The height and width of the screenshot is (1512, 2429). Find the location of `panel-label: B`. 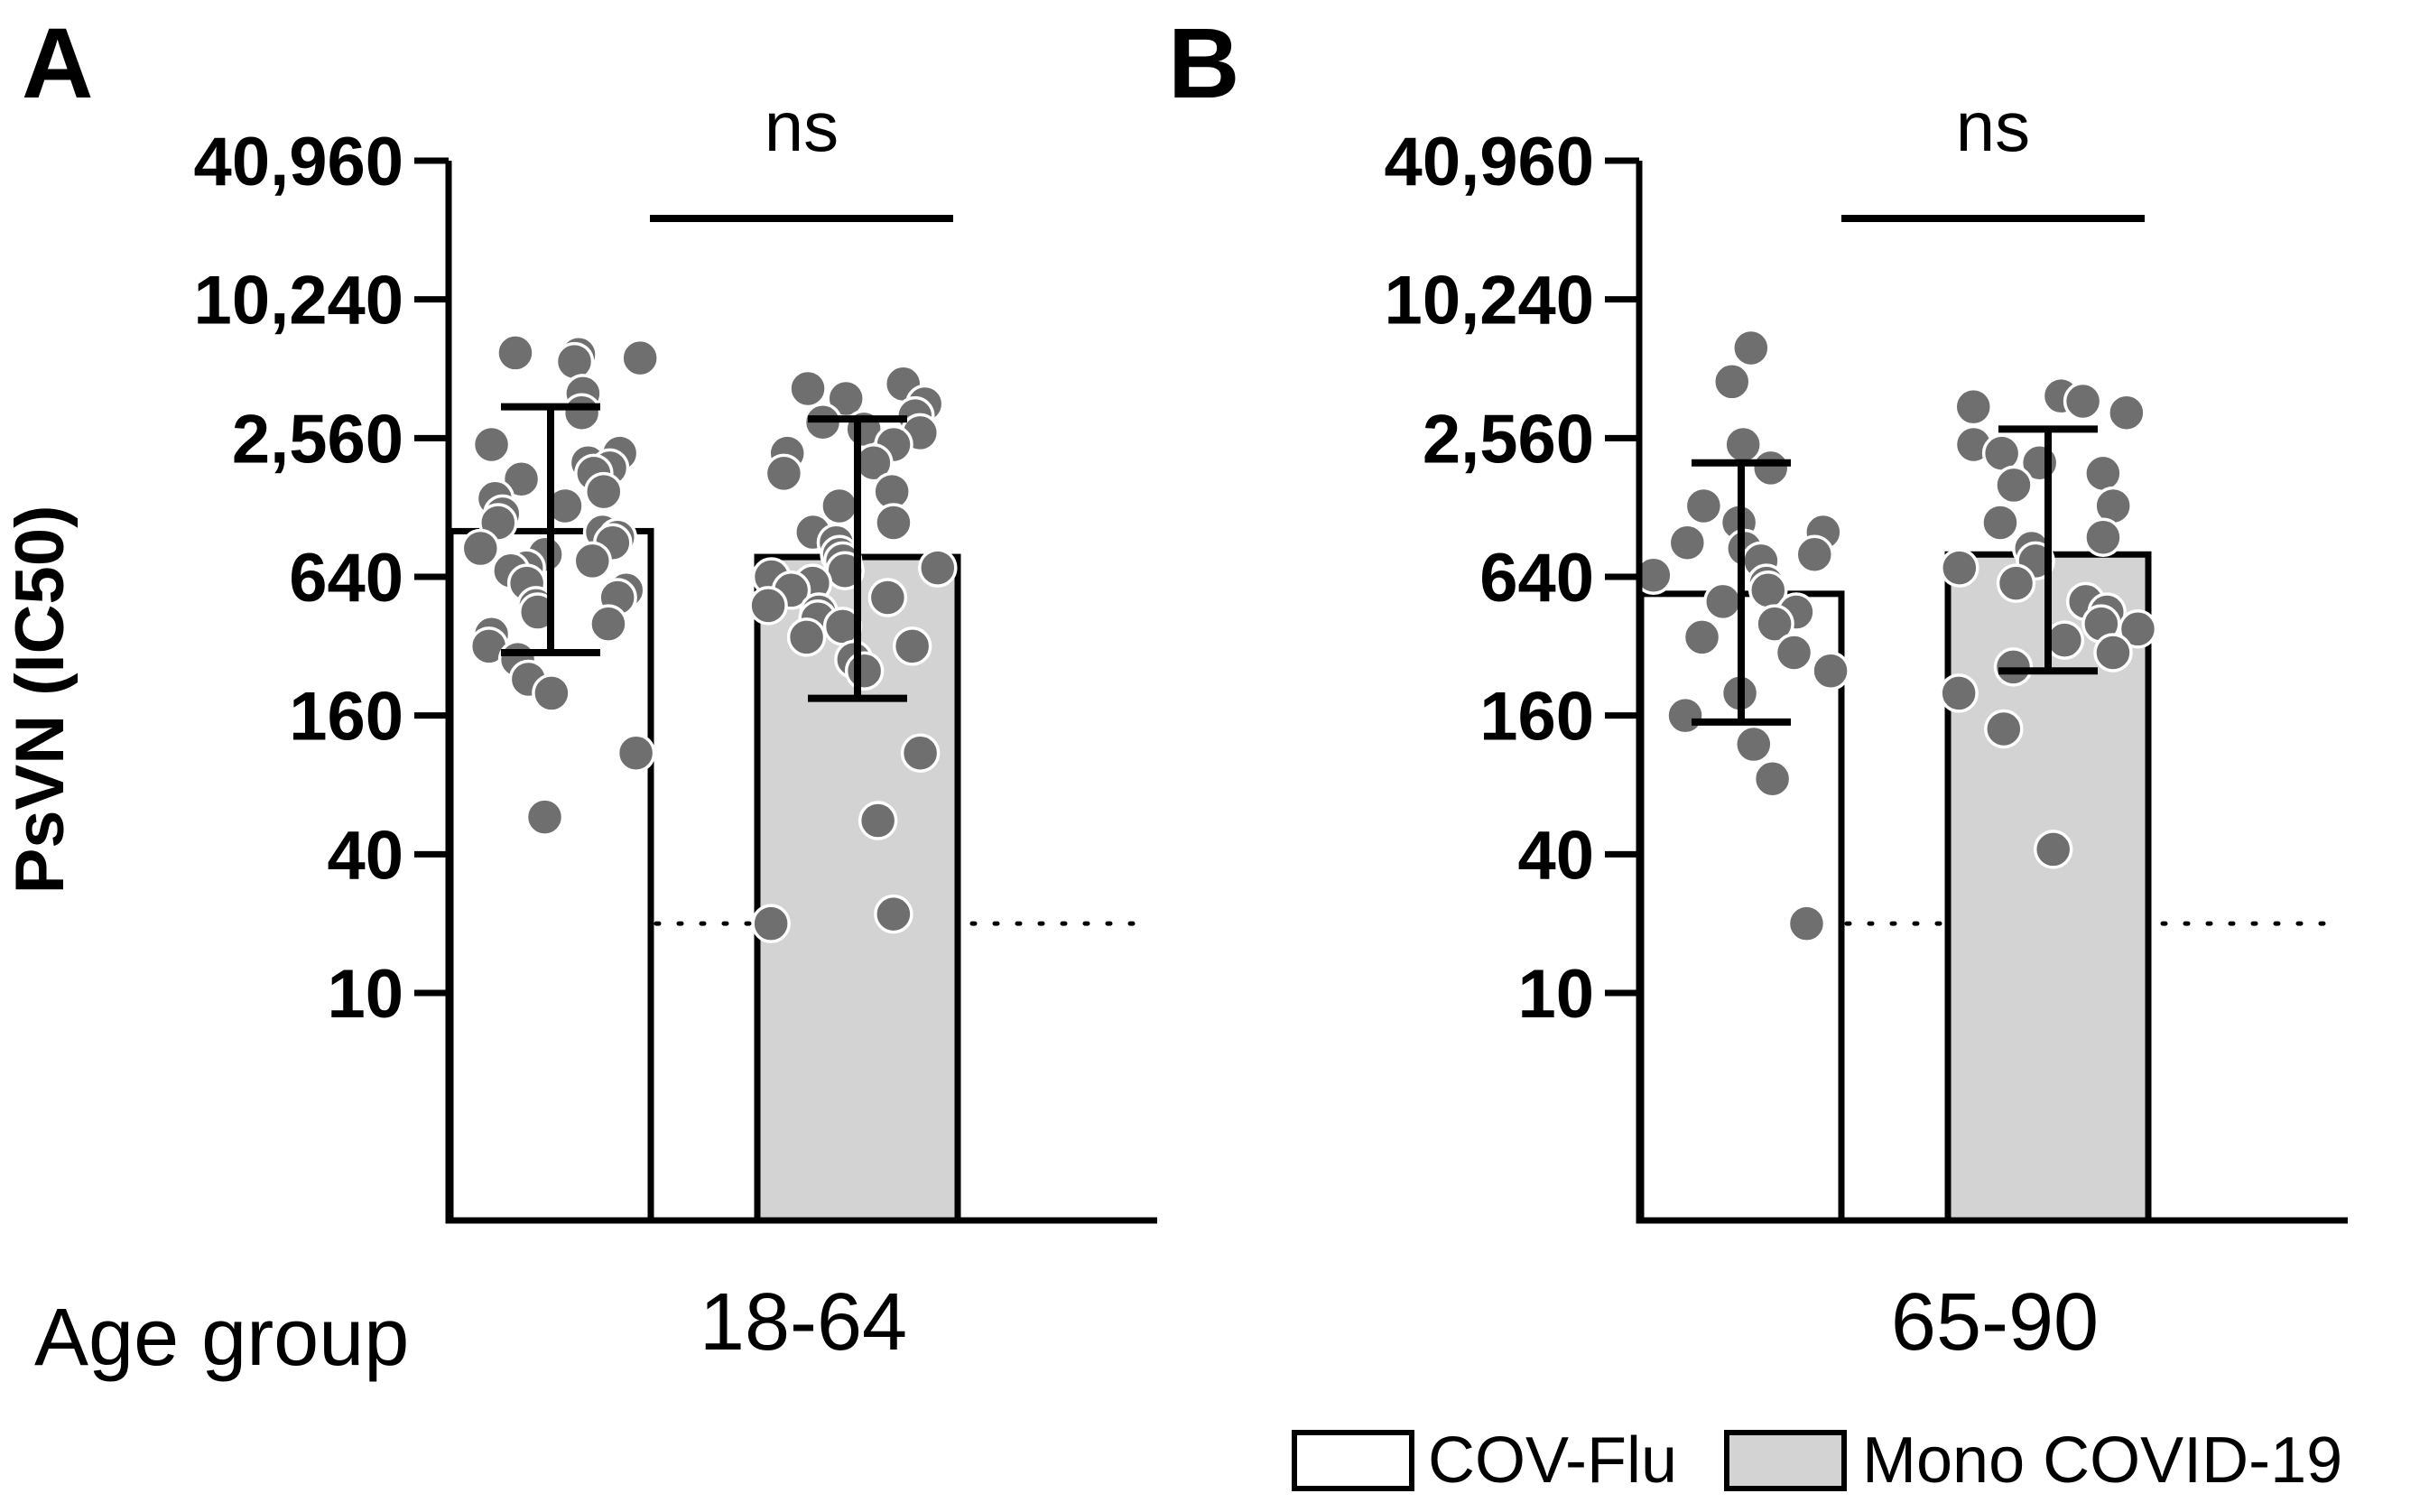

panel-label: B is located at coordinates (1203, 63).